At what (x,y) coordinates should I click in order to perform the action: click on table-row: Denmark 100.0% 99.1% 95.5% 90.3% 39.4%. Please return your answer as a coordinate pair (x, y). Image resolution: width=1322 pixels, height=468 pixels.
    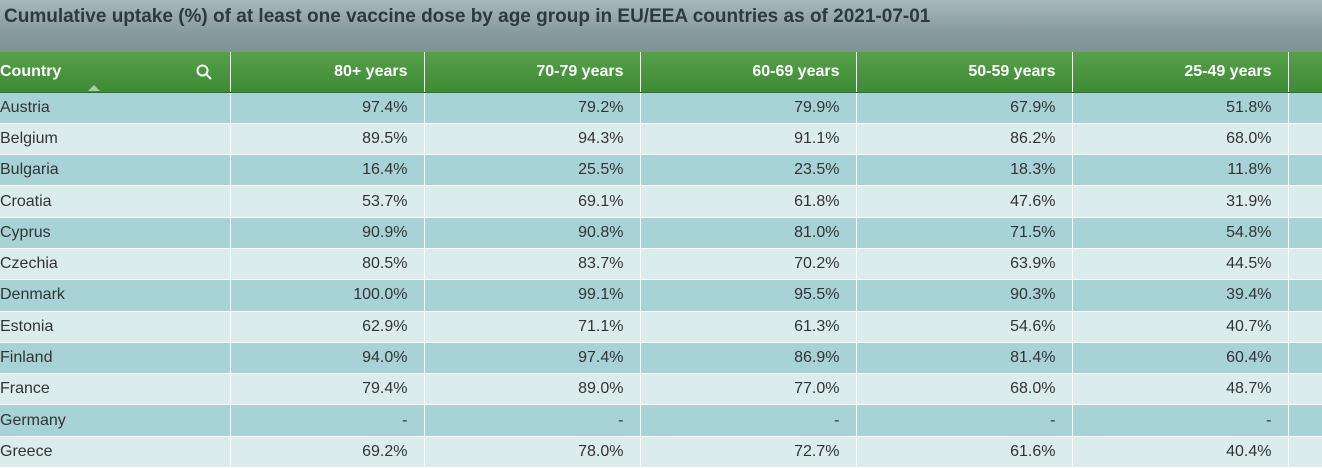
    Looking at the image, I should click on (661, 295).